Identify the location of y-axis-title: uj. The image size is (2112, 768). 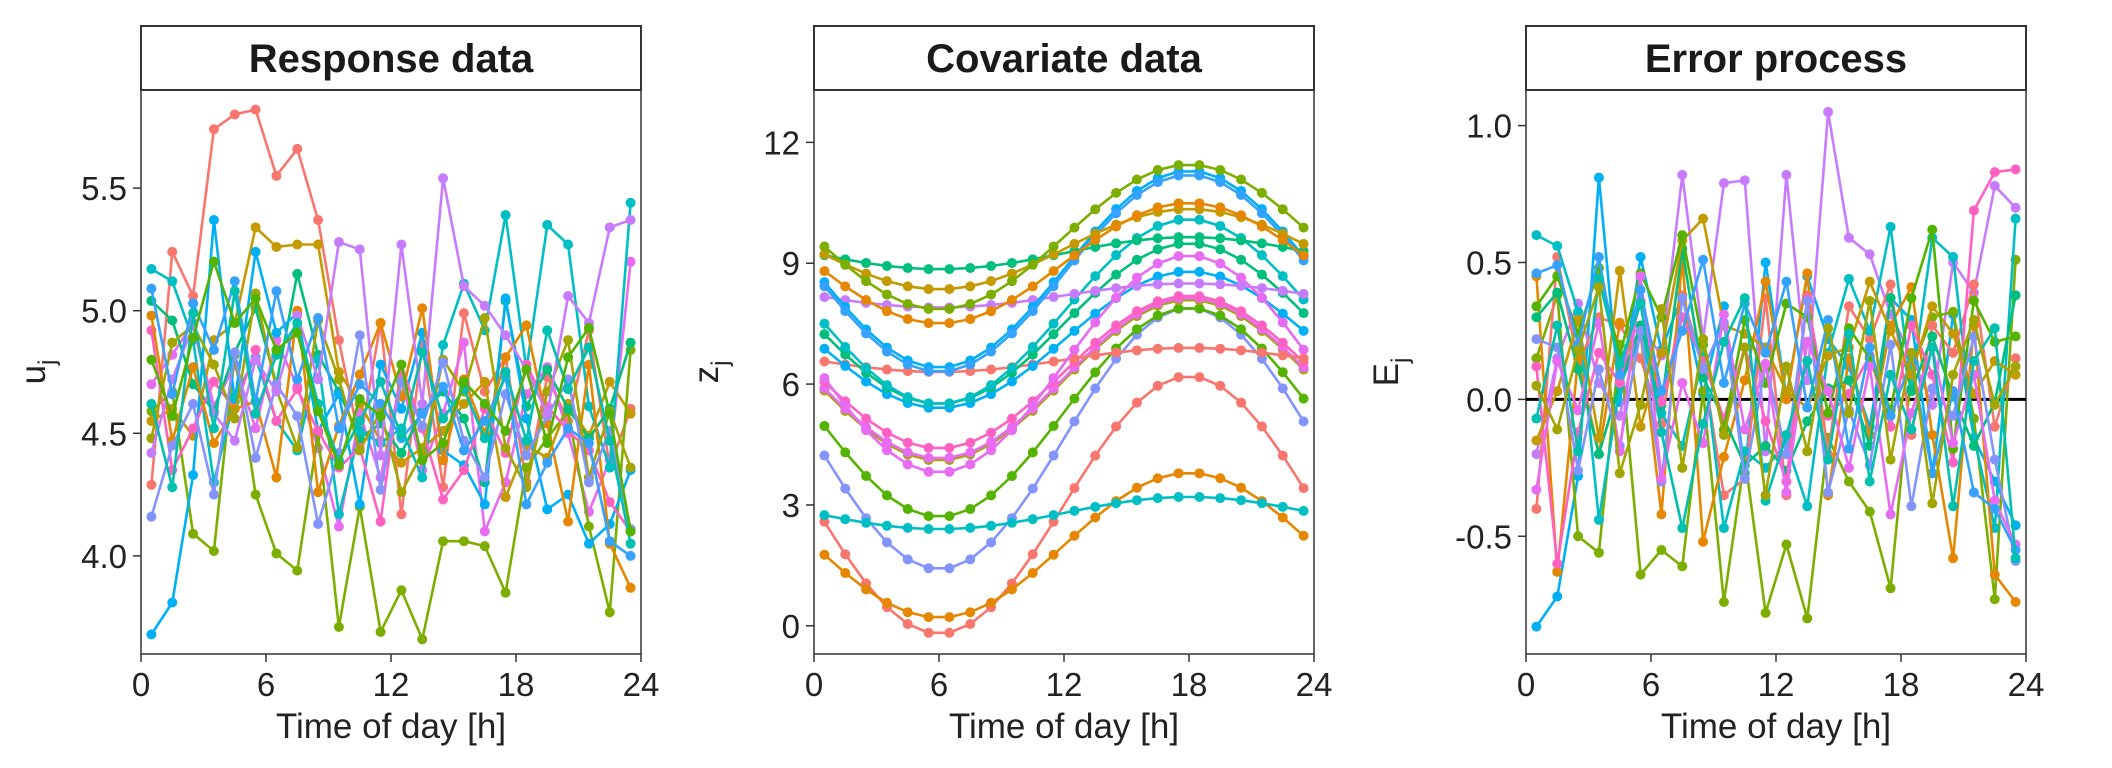
(37, 372).